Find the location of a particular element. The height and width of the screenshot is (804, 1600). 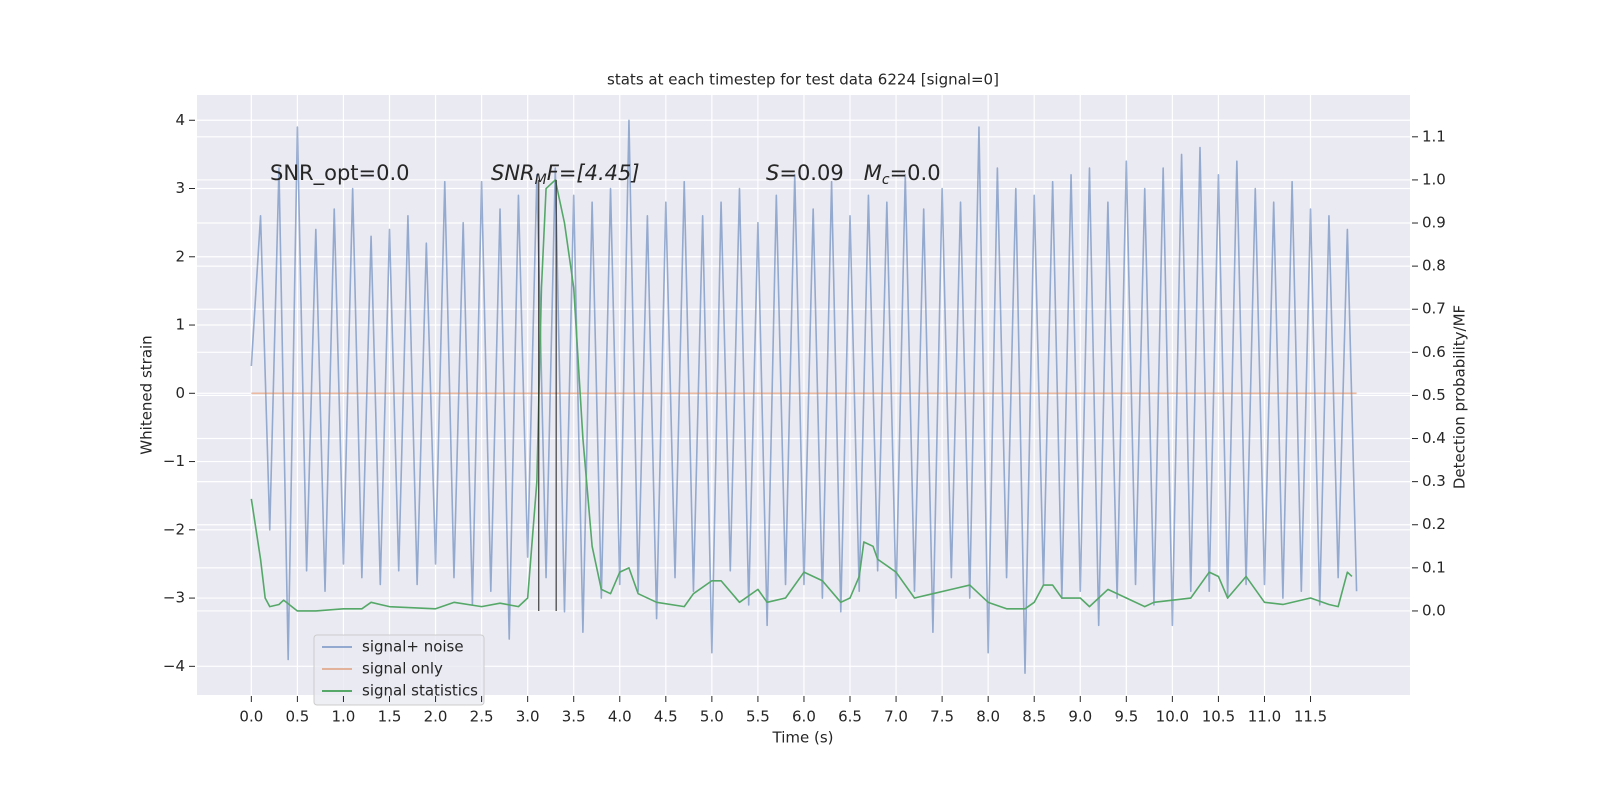

legend-label: signal only is located at coordinates (402, 669).